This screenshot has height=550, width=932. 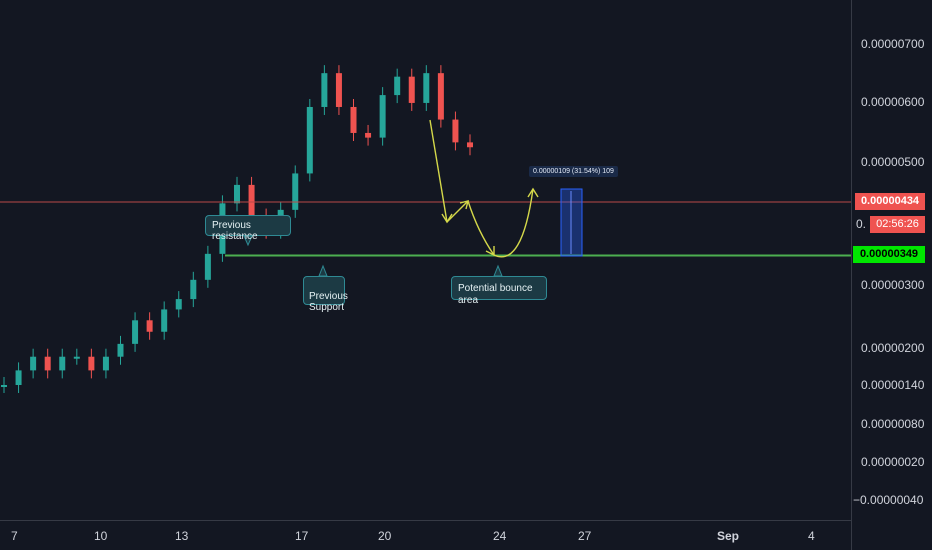 I want to click on time-tick: 27, so click(x=585, y=536).